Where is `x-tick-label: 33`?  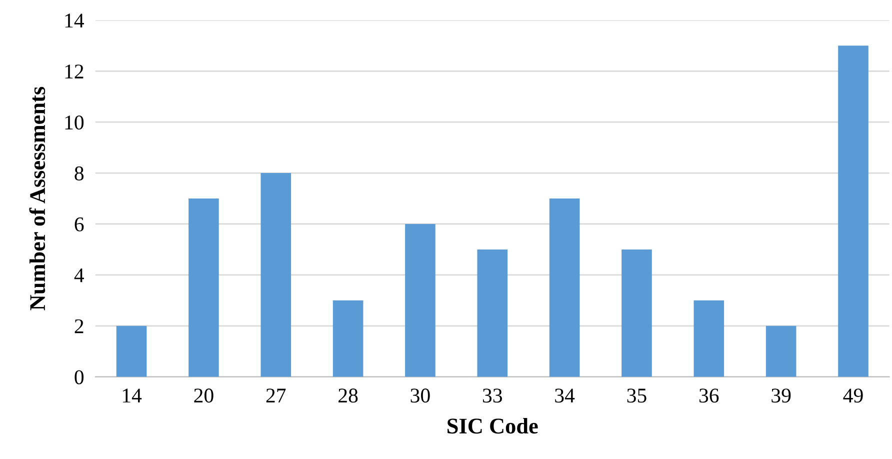 x-tick-label: 33 is located at coordinates (492, 395).